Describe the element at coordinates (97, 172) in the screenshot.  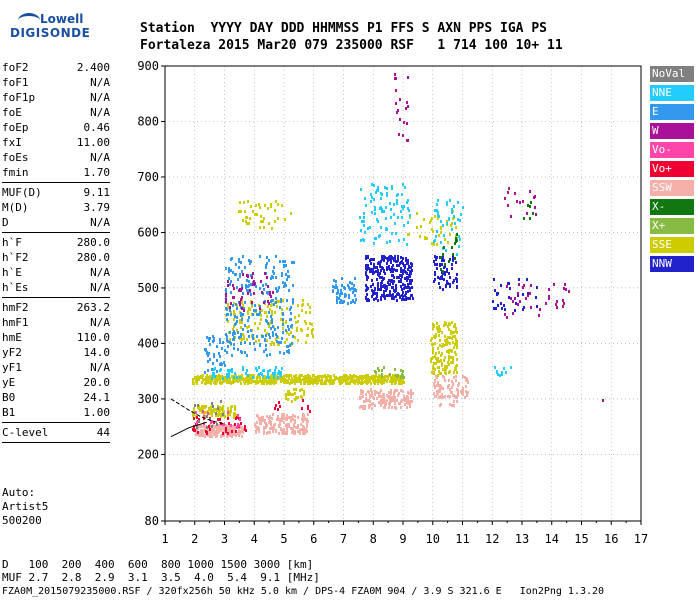
I see `param-value: 1.70` at that location.